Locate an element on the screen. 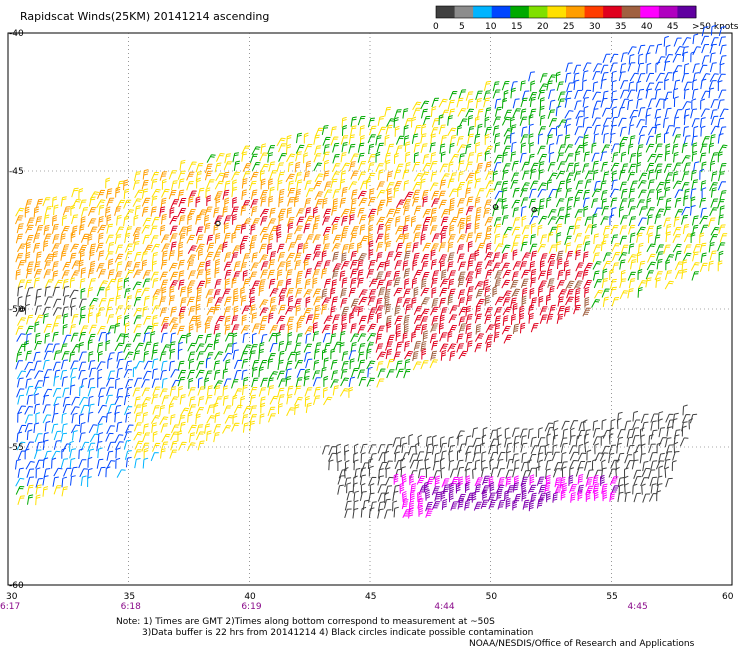 This screenshot has width=740, height=650. legend-label: 0 is located at coordinates (436, 27).